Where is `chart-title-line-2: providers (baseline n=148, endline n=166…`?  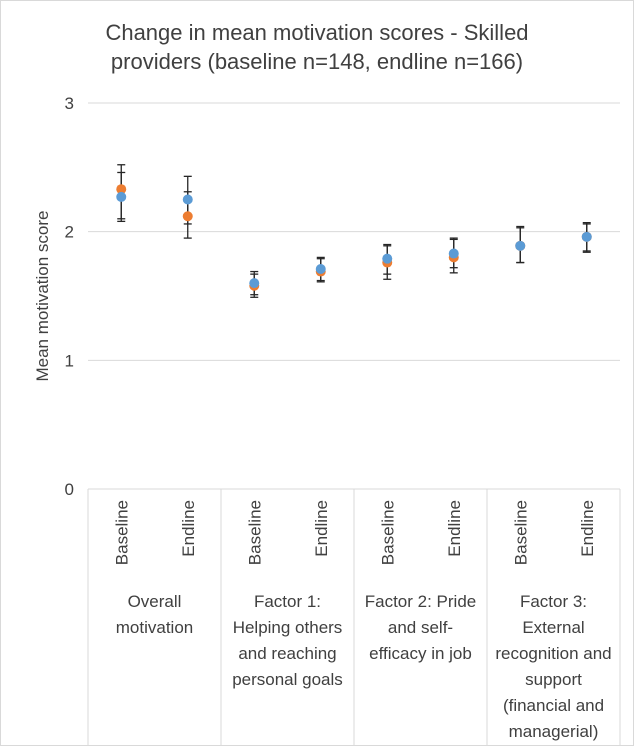 chart-title-line-2: providers (baseline n=148, endline n=166… is located at coordinates (317, 61).